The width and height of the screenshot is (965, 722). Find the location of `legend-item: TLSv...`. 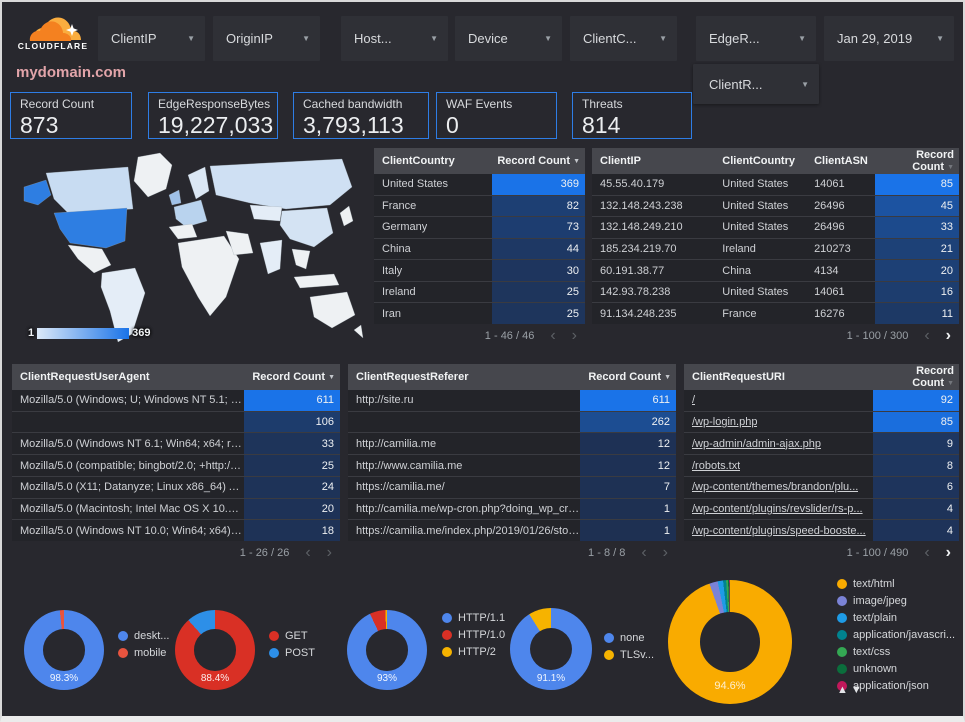

legend-item: TLSv... is located at coordinates (629, 655).